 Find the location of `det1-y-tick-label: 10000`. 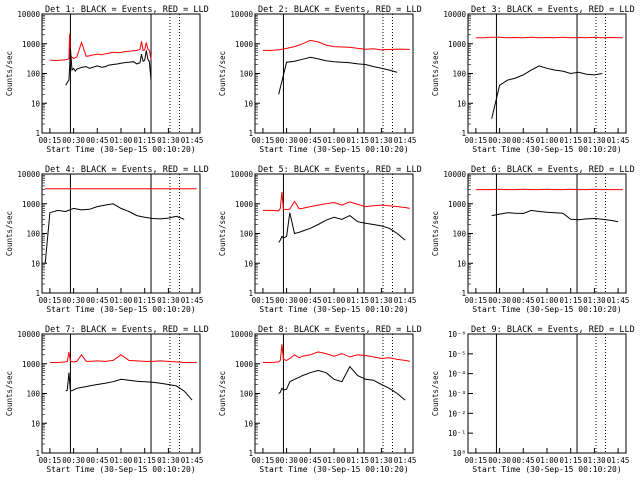

det1-y-tick-label: 10000 is located at coordinates (28, 14).